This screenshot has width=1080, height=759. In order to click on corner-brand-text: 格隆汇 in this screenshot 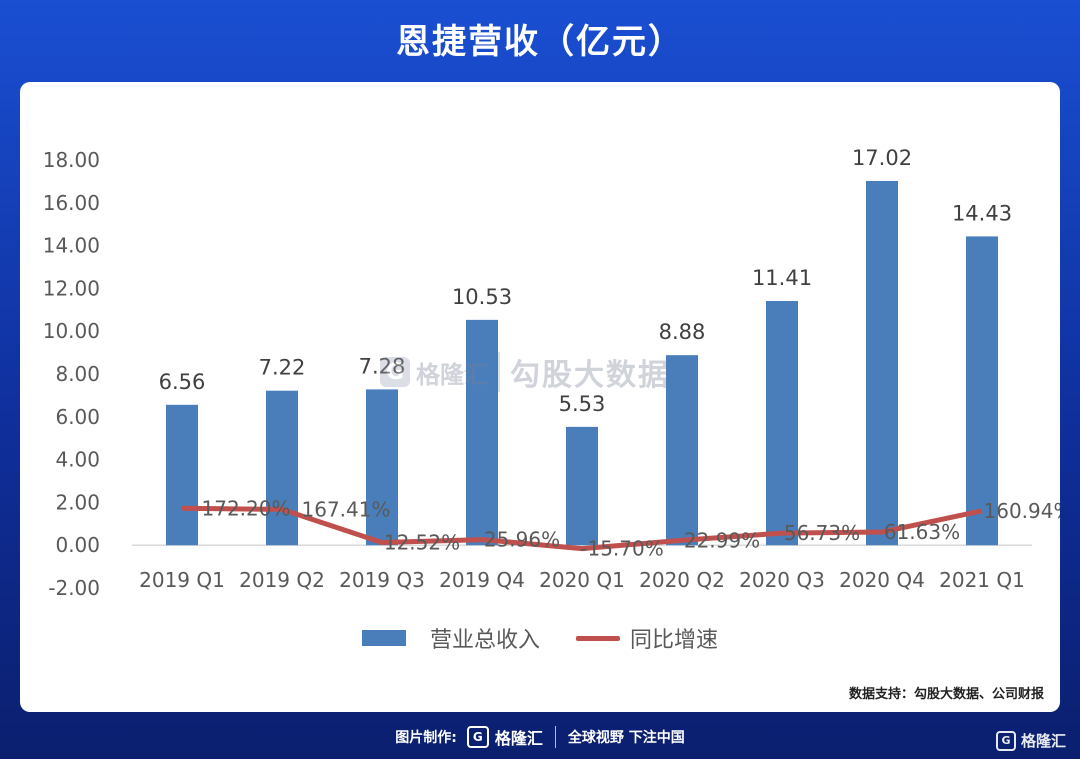, I will do `click(1043, 741)`.